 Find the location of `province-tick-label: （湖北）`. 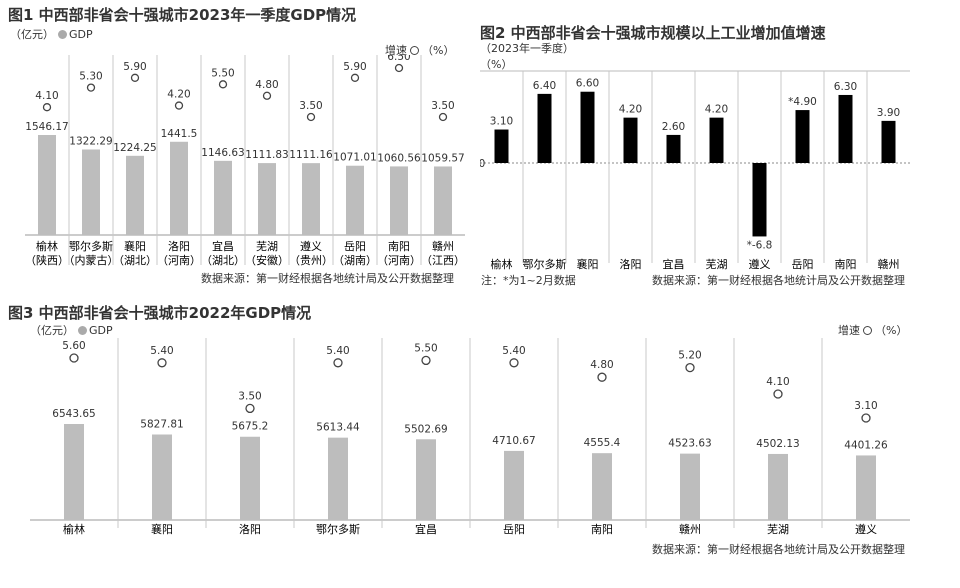

province-tick-label: （湖北） is located at coordinates (223, 260).